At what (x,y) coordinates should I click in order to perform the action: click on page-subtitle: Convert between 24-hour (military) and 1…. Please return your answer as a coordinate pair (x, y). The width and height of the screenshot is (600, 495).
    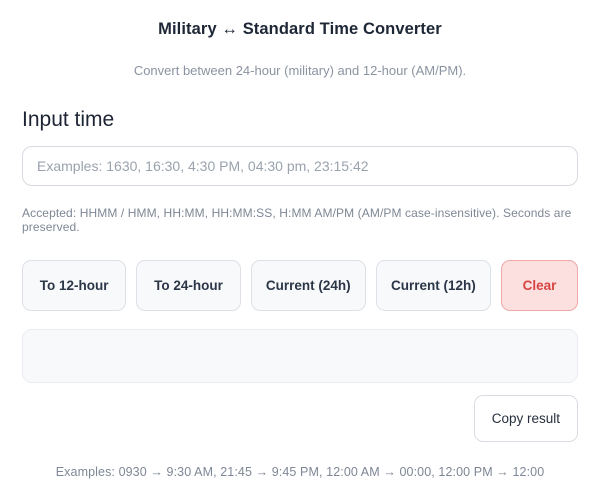
    Looking at the image, I should click on (300, 70).